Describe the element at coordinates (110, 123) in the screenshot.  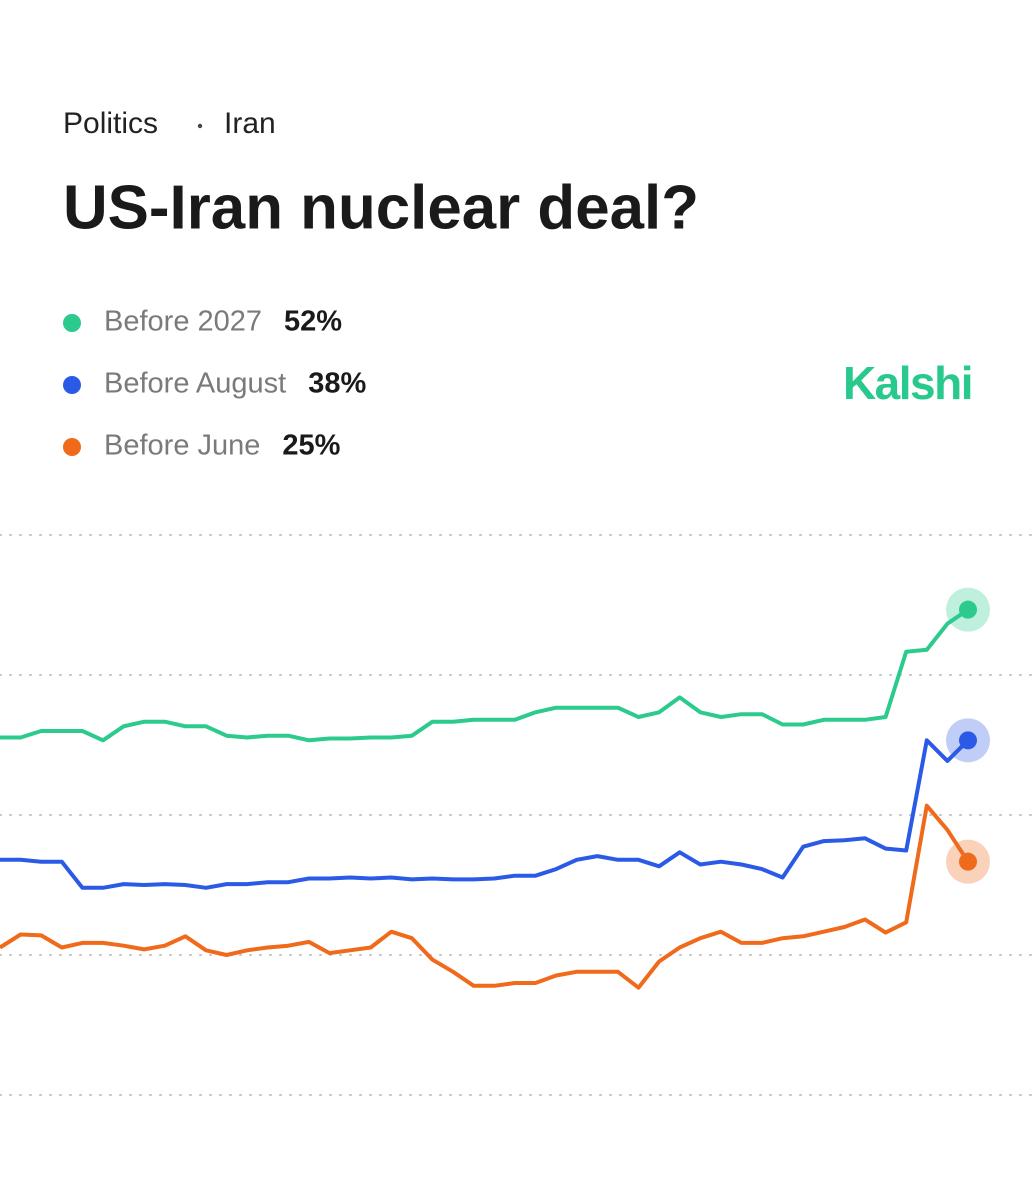
I see `breadcrumb-category: Politics` at that location.